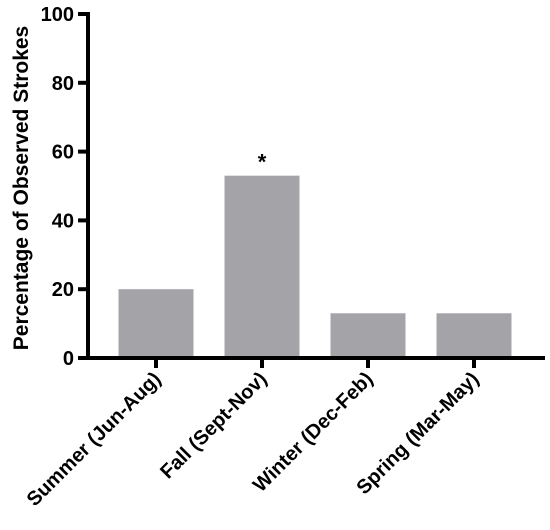 This screenshot has width=550, height=530. What do you see at coordinates (94, 439) in the screenshot?
I see `x-tick-label-summer-jun-aug: Summer (Jun-Aug)` at bounding box center [94, 439].